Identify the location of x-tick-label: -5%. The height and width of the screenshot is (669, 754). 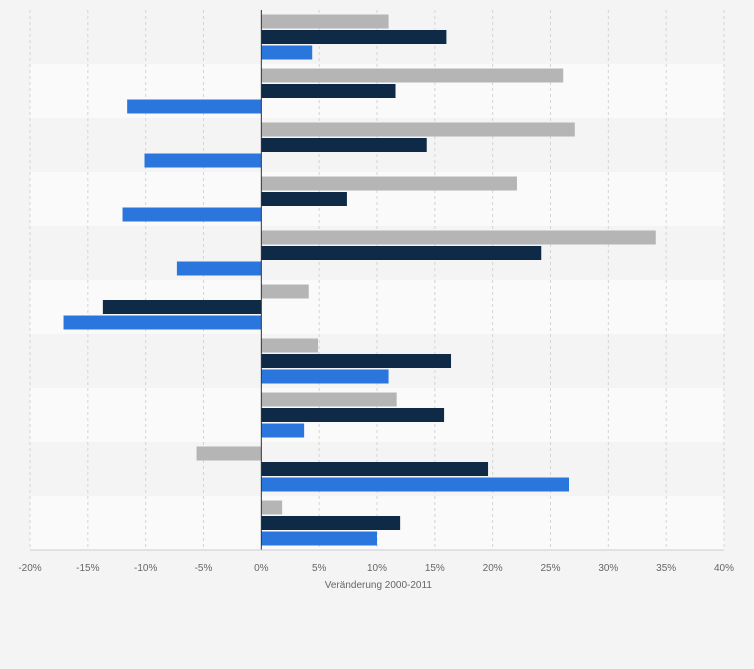
(204, 568).